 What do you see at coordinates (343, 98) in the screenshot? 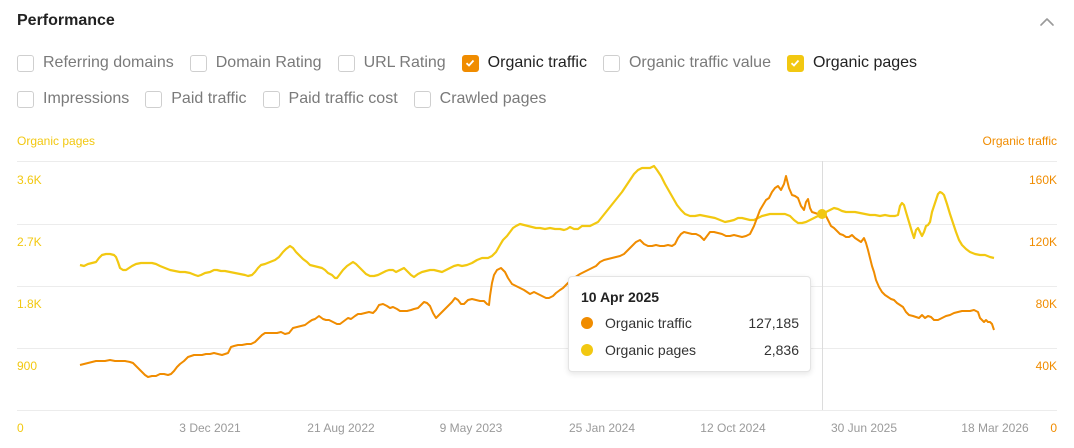
I see `filter-label: Paid traffic cost` at bounding box center [343, 98].